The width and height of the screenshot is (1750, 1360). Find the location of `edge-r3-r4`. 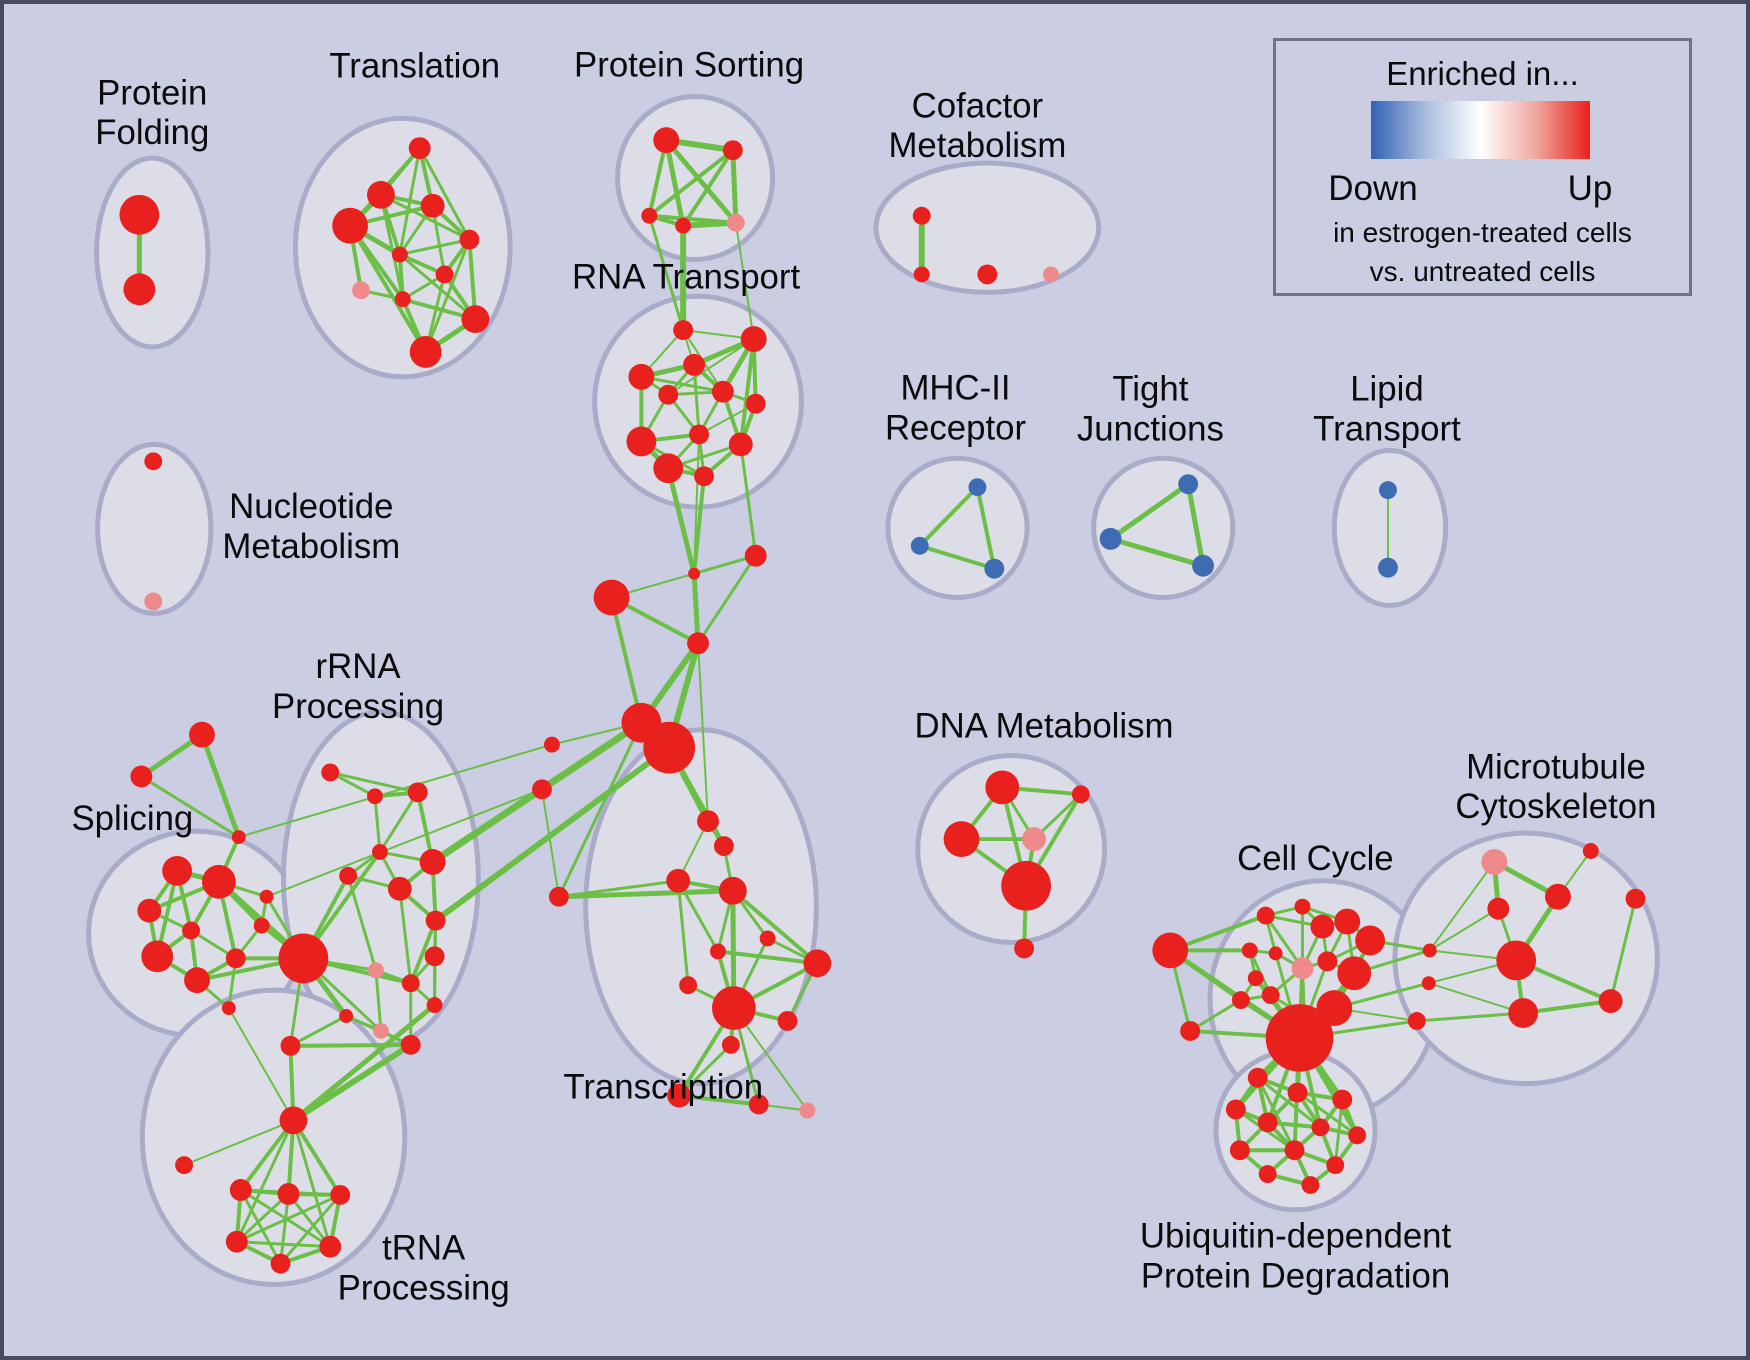

edge-r3-r4 is located at coordinates (399, 822).